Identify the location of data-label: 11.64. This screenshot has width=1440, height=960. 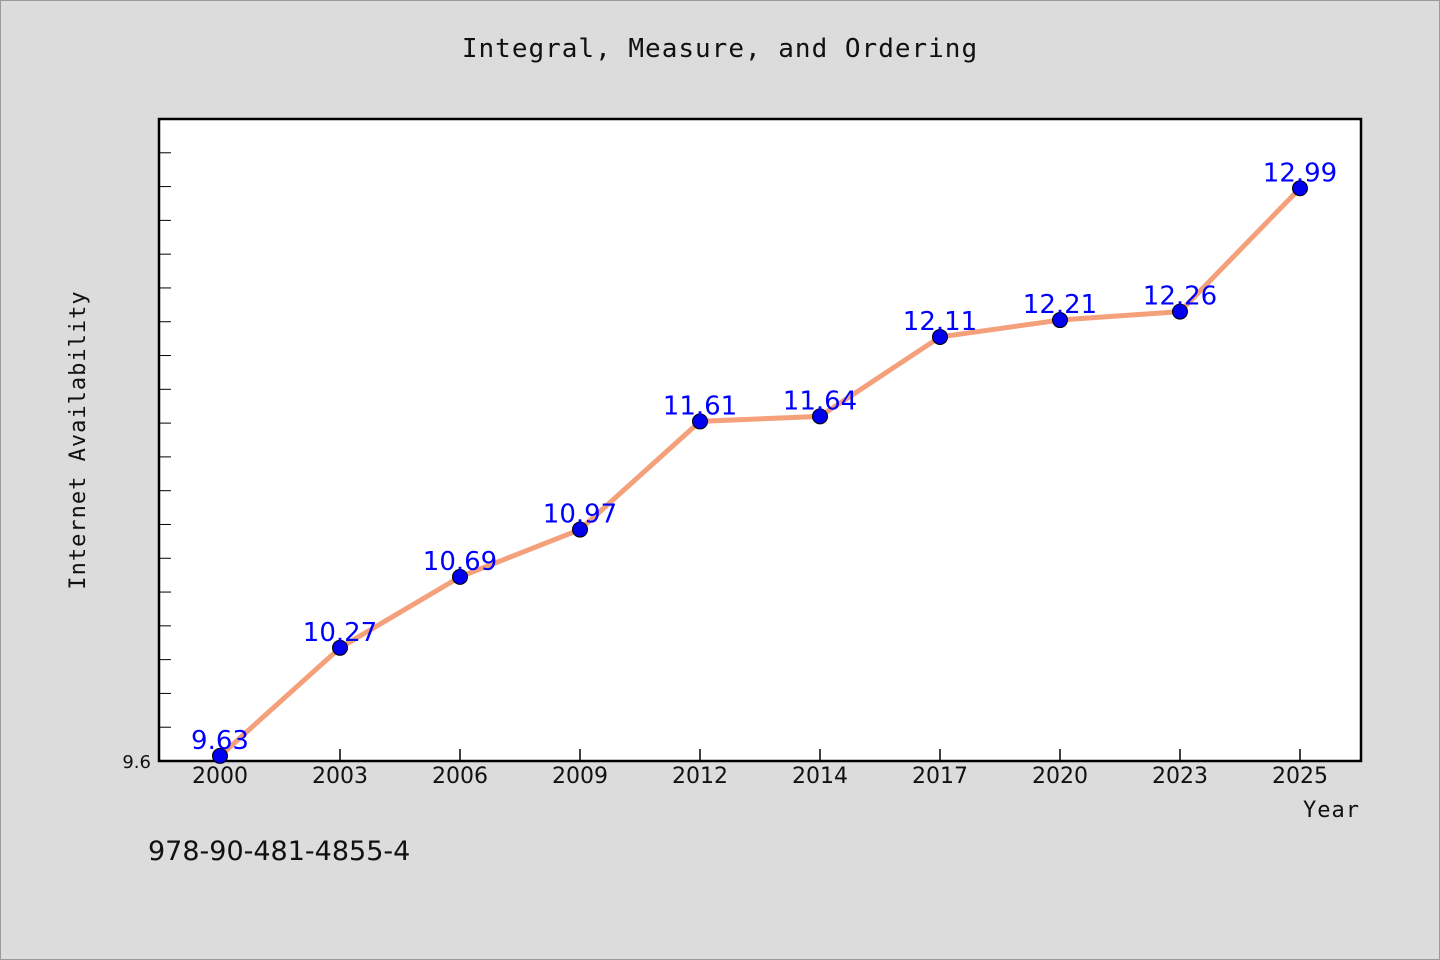
(820, 401).